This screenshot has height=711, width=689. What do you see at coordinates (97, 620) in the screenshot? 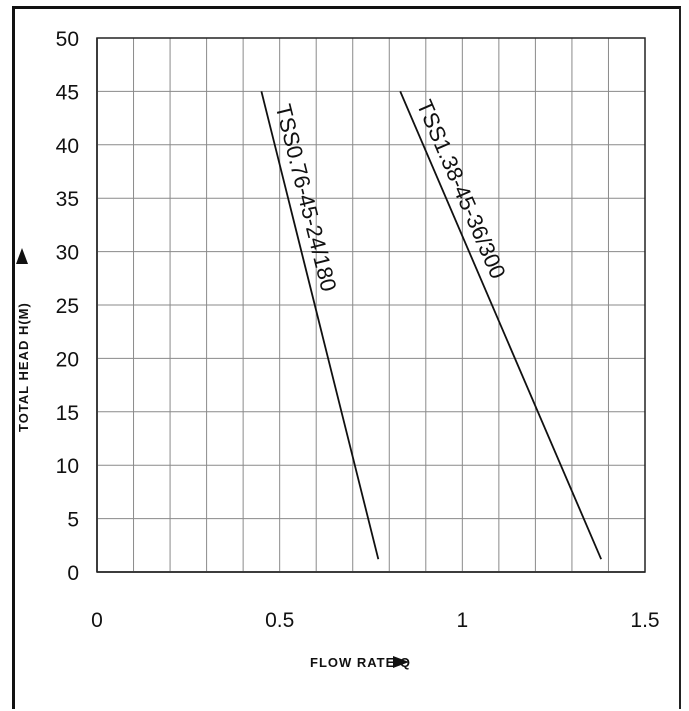
I see `x-tick-label: 0` at bounding box center [97, 620].